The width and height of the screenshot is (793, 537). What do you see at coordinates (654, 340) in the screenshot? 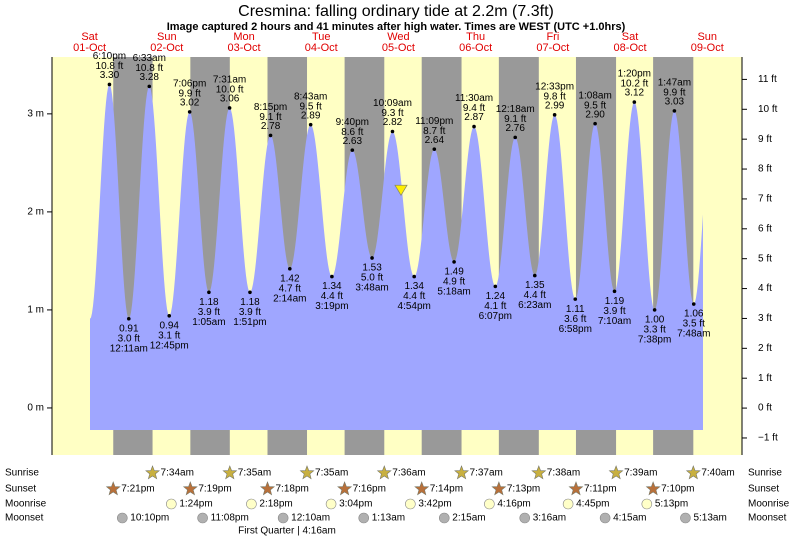
I see `extreme-time: 7:38pm` at bounding box center [654, 340].